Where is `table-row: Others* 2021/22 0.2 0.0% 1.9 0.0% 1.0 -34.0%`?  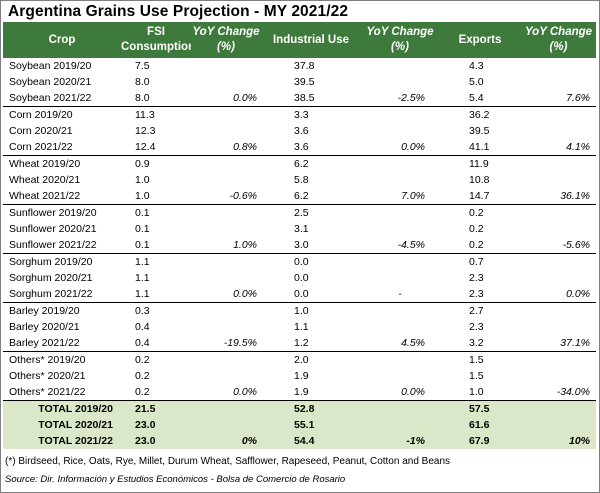
table-row: Others* 2021/22 0.2 0.0% 1.9 0.0% 1.0 -34.0% is located at coordinates (299, 392).